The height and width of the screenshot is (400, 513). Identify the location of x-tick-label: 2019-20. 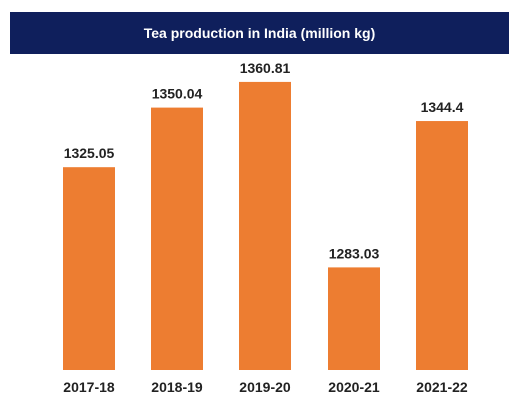
(265, 387).